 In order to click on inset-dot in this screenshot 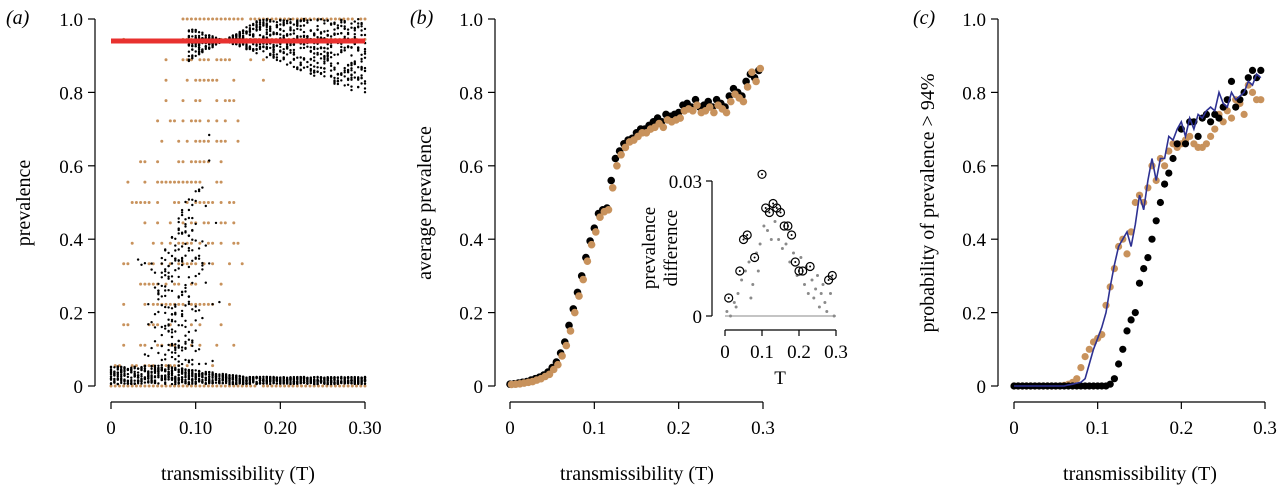, I will do `click(804, 284)`.